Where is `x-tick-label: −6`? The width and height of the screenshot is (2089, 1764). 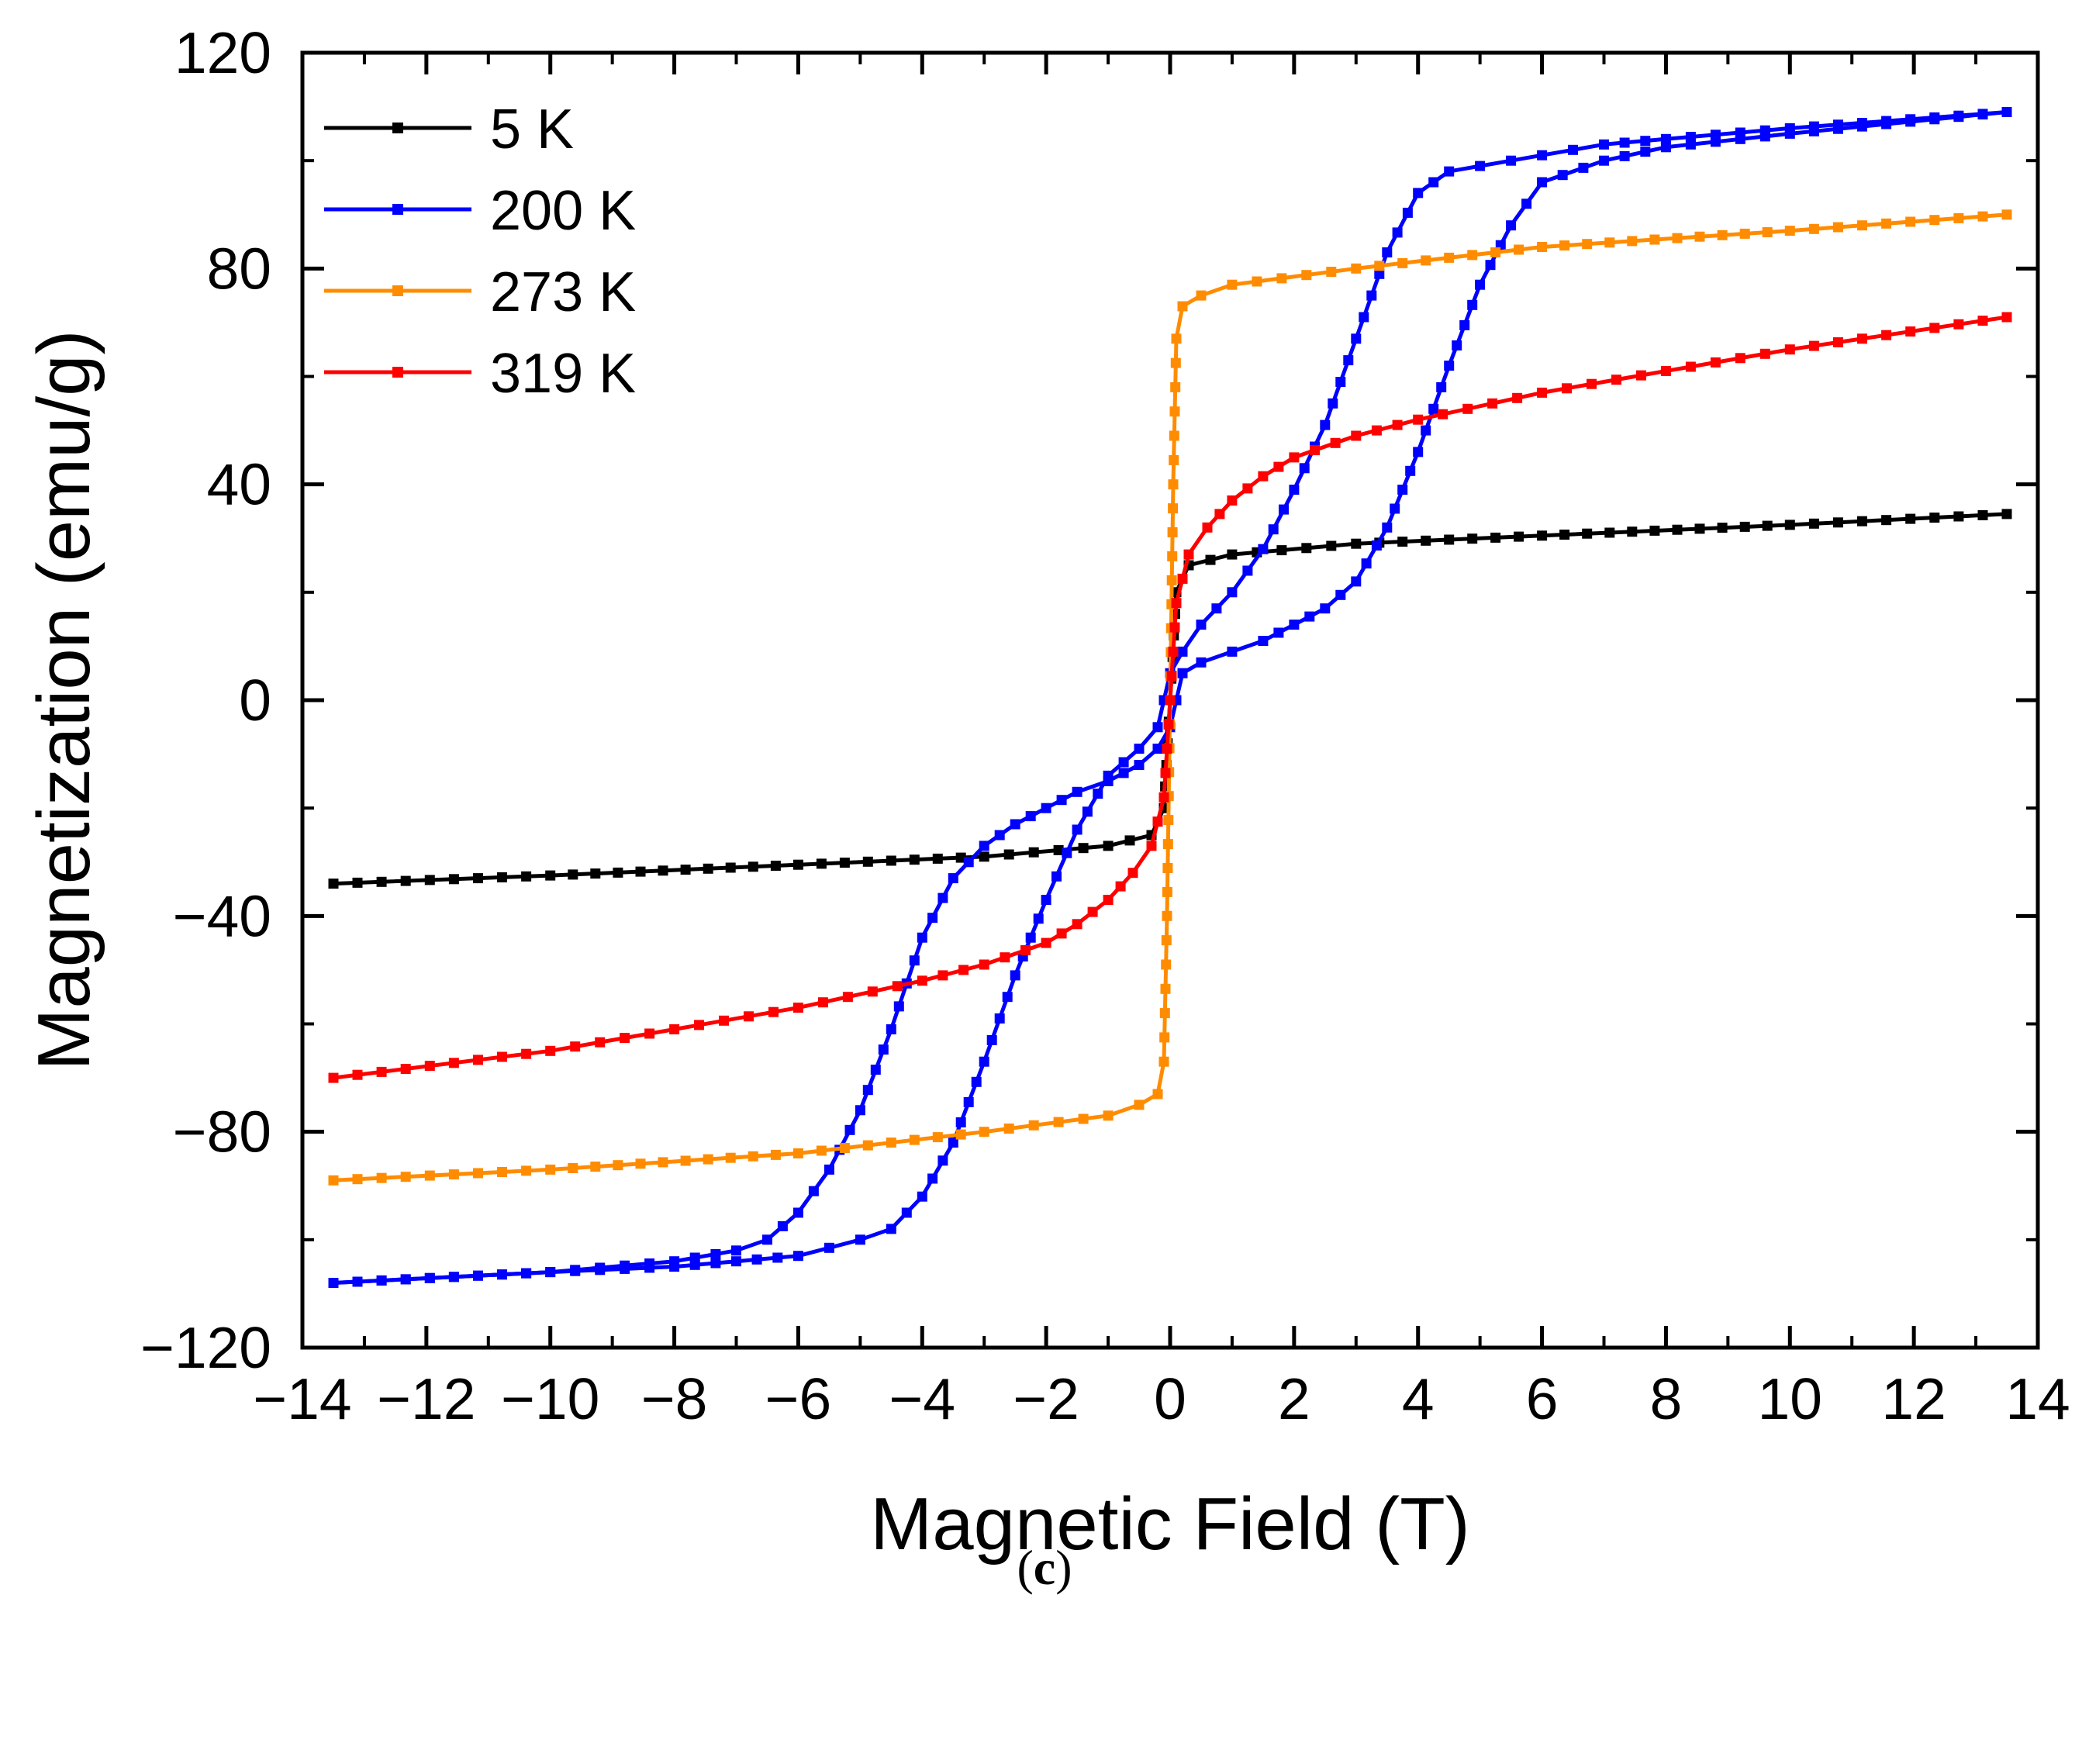 x-tick-label: −6 is located at coordinates (798, 1398).